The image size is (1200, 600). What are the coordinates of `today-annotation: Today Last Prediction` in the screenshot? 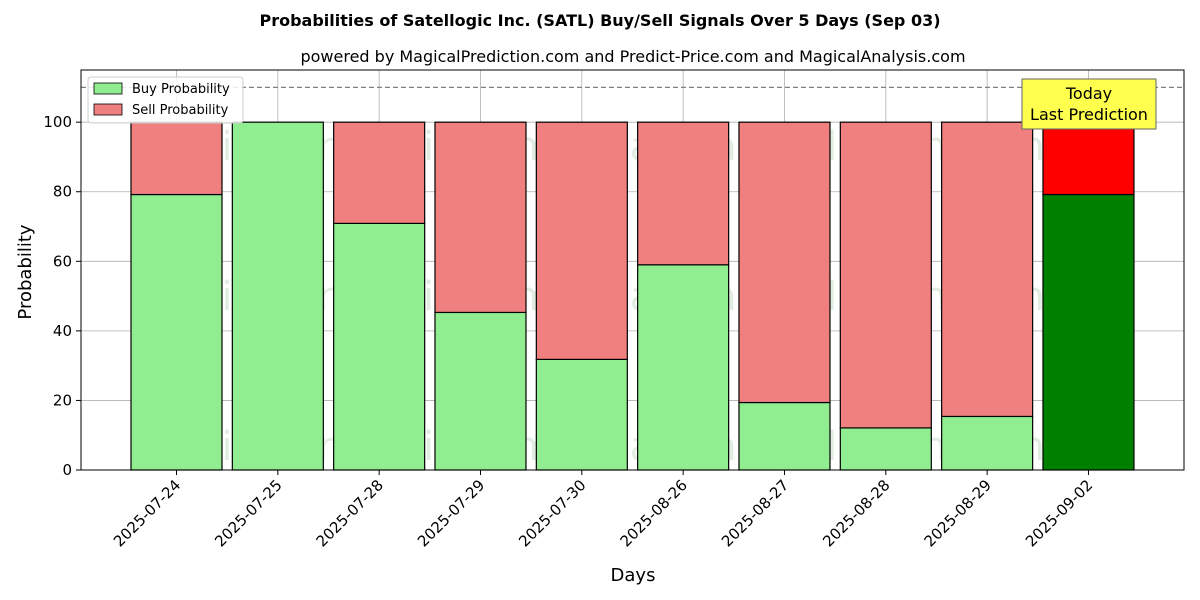 It's located at (1089, 104).